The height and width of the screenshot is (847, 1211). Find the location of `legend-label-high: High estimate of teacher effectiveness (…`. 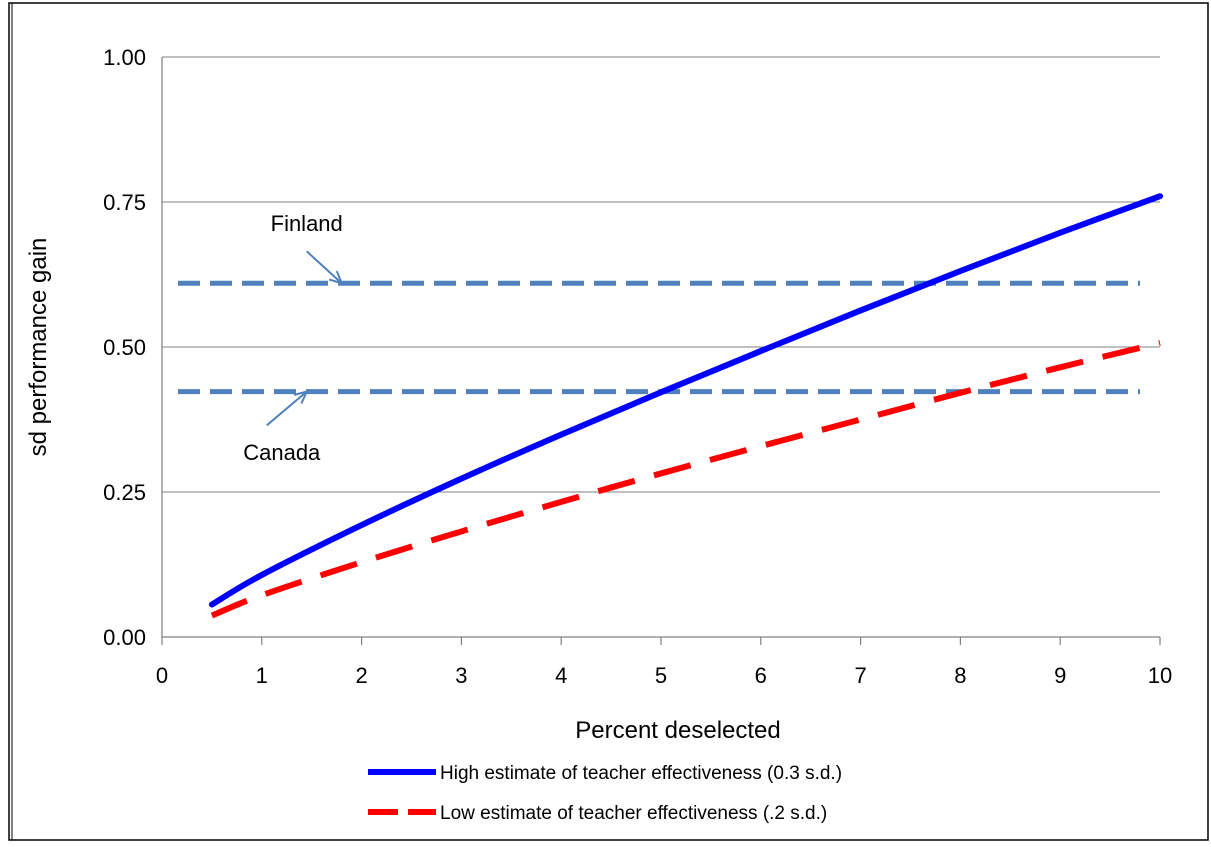

legend-label-high: High estimate of teacher effectiveness (… is located at coordinates (641, 773).